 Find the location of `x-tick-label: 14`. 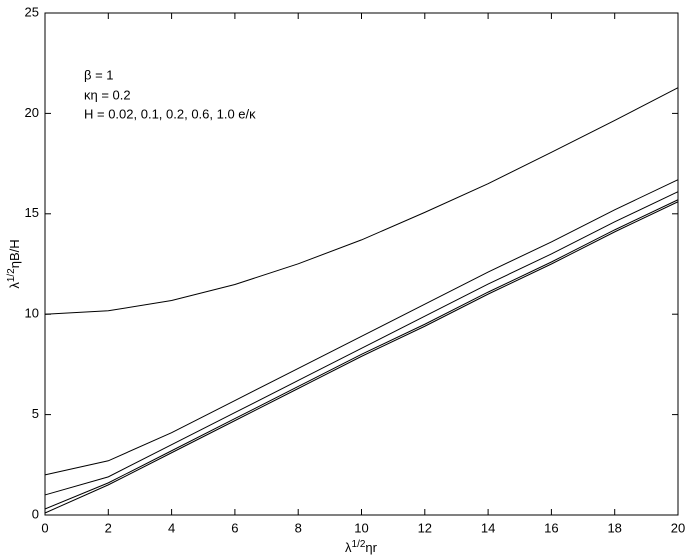

x-tick-label: 14 is located at coordinates (488, 527).